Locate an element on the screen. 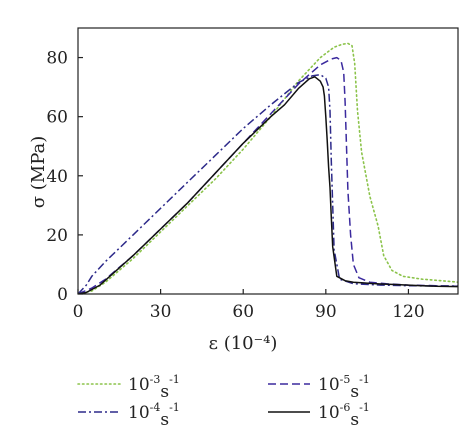 This screenshot has width=474, height=438. x-tick-label: 90 is located at coordinates (326, 312).